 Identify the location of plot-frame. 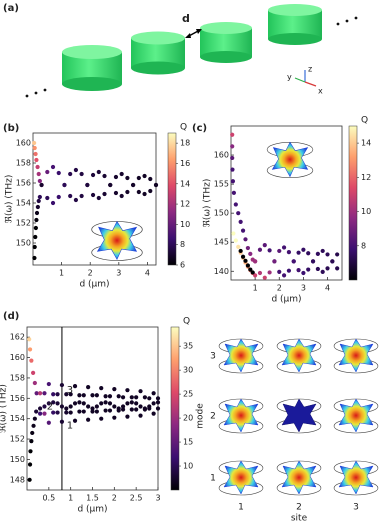
(94, 199).